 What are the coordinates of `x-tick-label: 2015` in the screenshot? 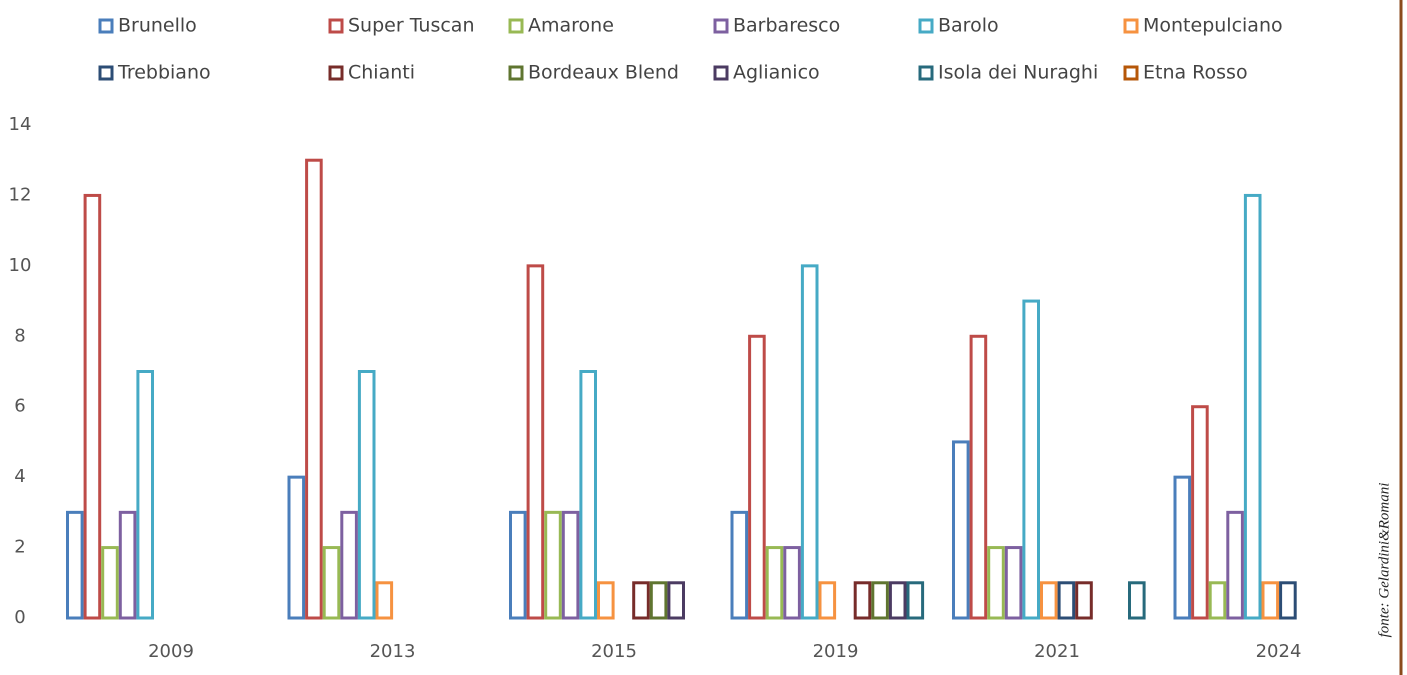 It's located at (614, 651).